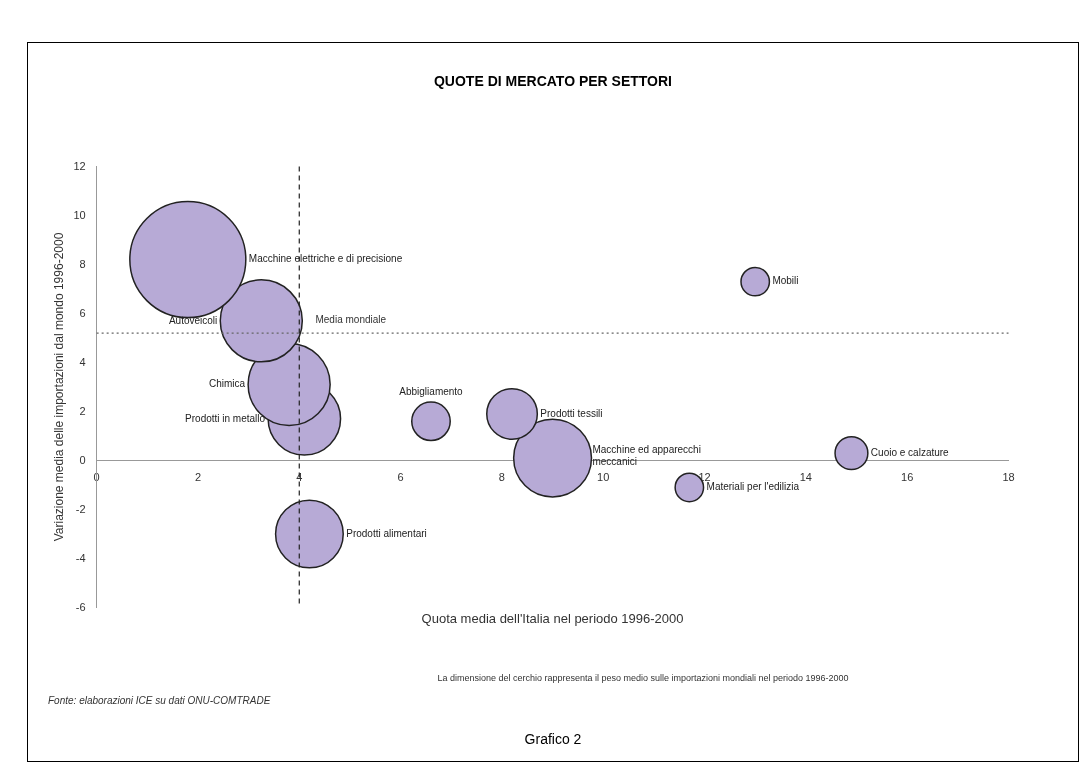 This screenshot has height=764, width=1083. Describe the element at coordinates (646, 455) in the screenshot. I see `series-label: Macchine ed apparecchi meccanici` at that location.